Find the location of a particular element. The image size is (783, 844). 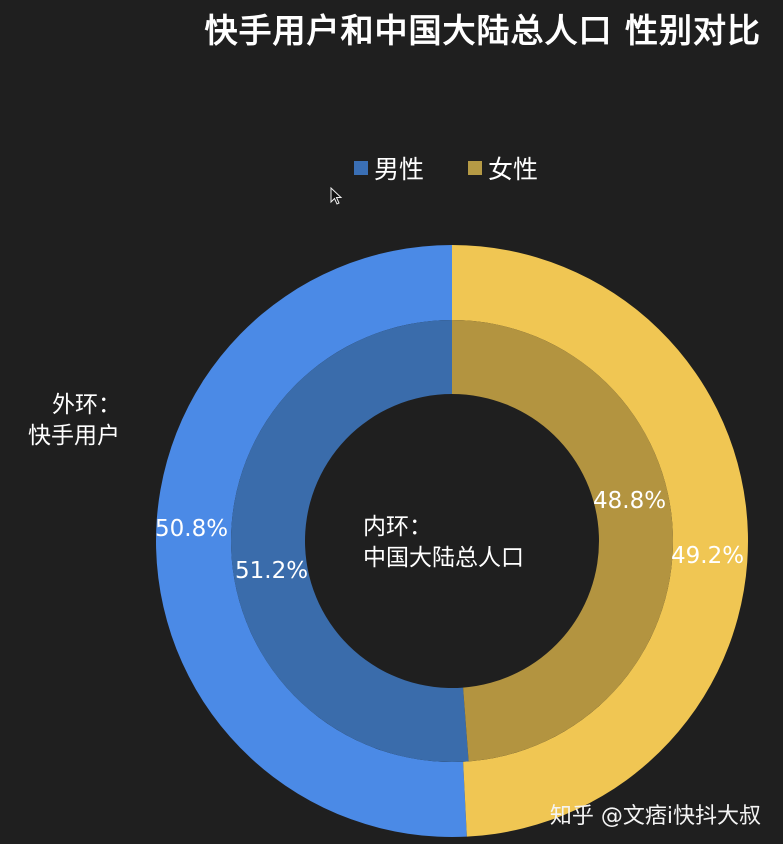

inner-ring-annotation-line1: 内环： is located at coordinates (397, 527).